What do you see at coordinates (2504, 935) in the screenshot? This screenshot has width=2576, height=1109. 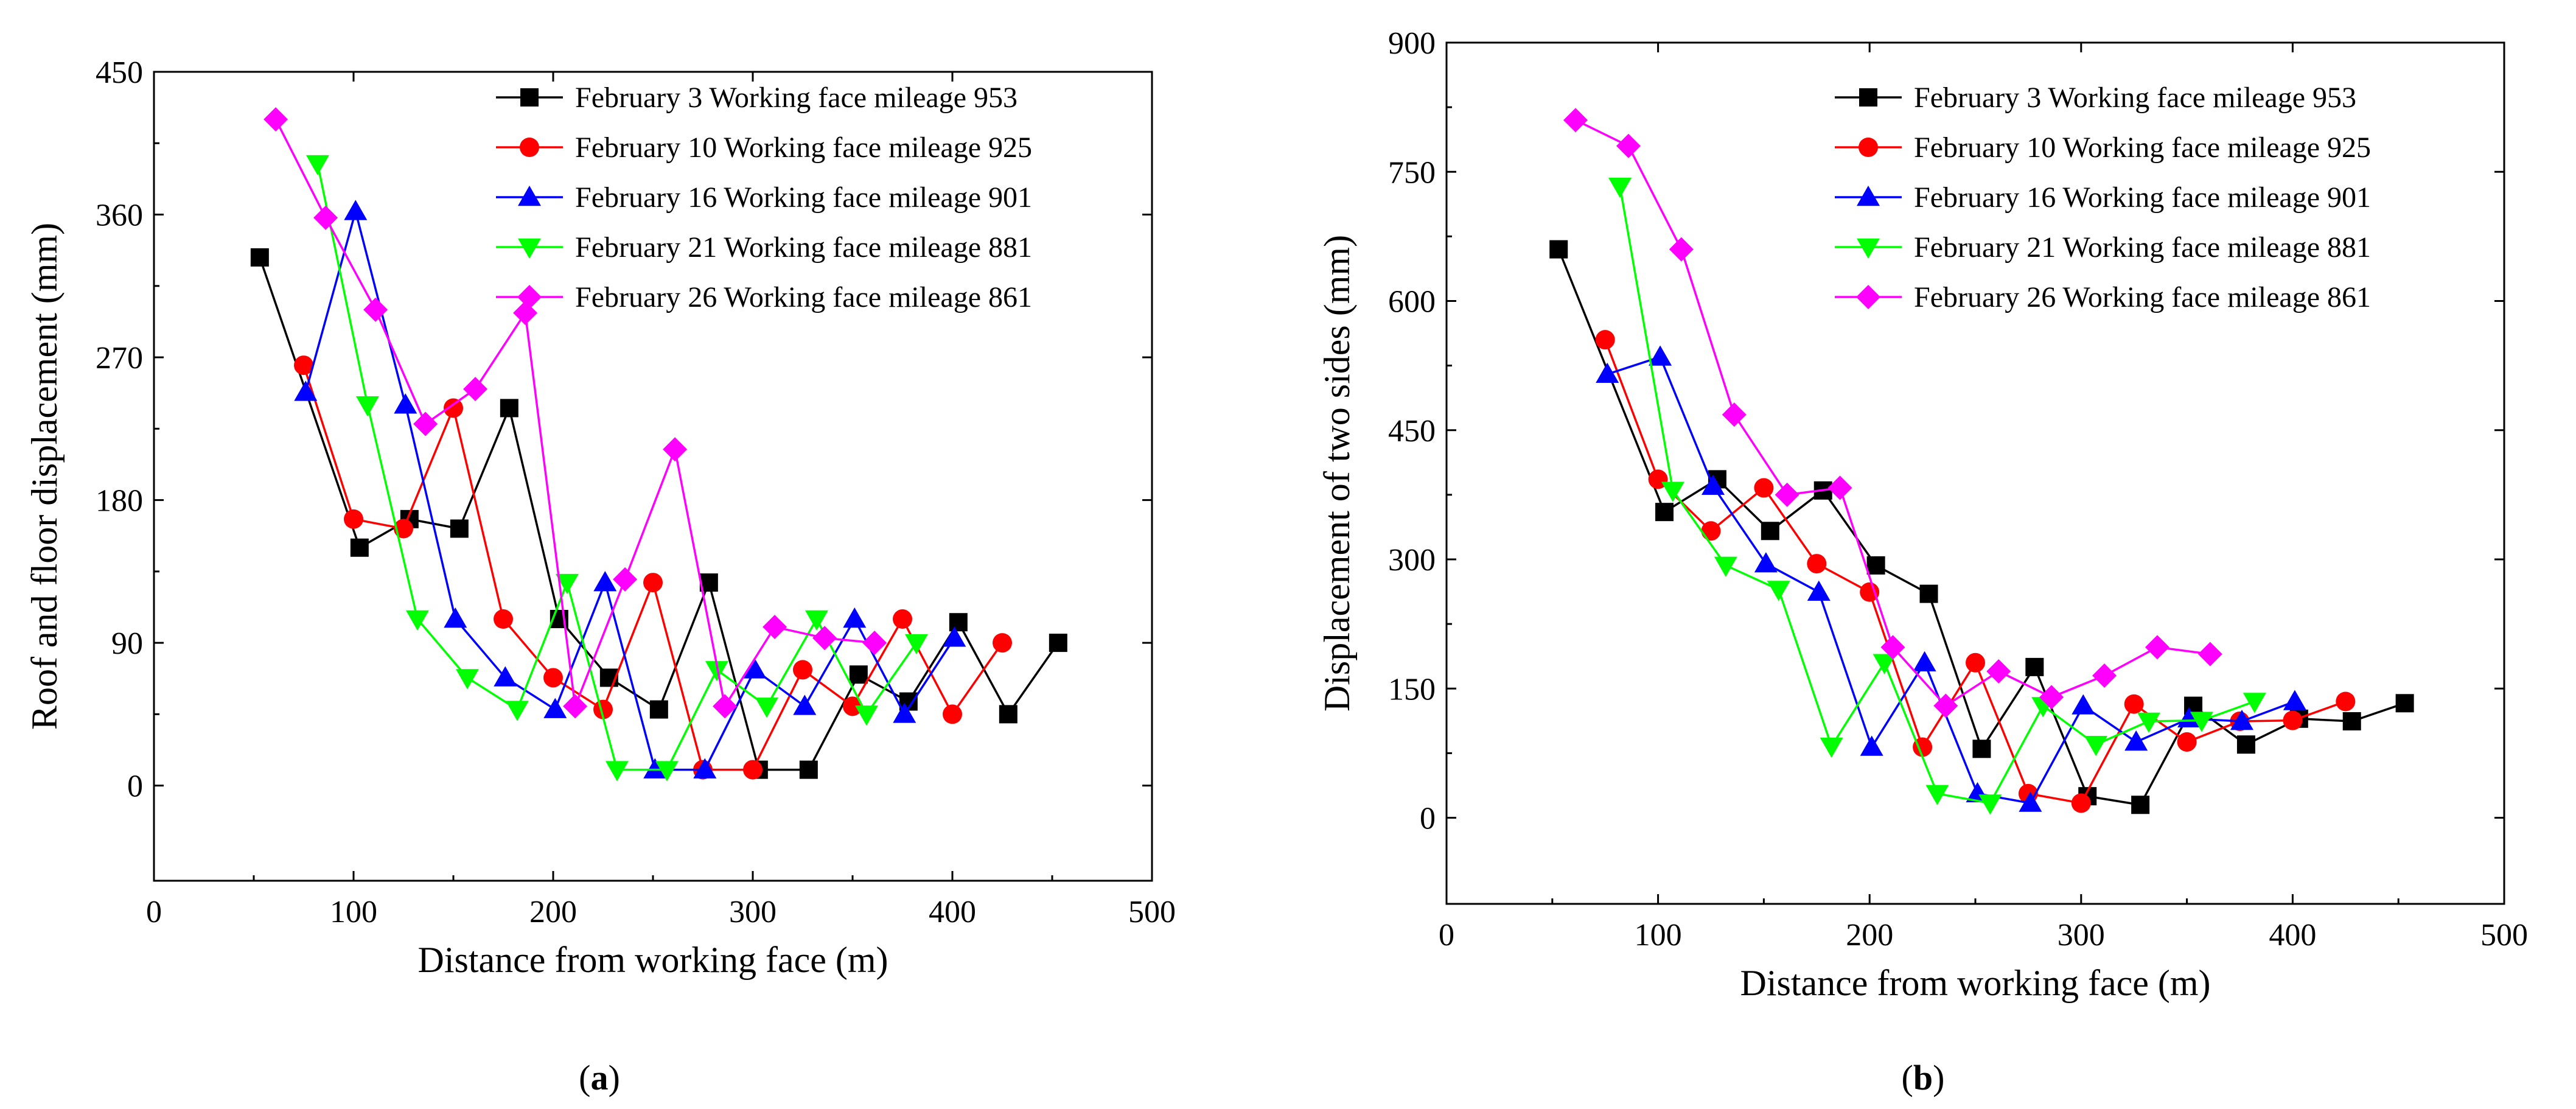 I see `x-tick-label: 500` at bounding box center [2504, 935].